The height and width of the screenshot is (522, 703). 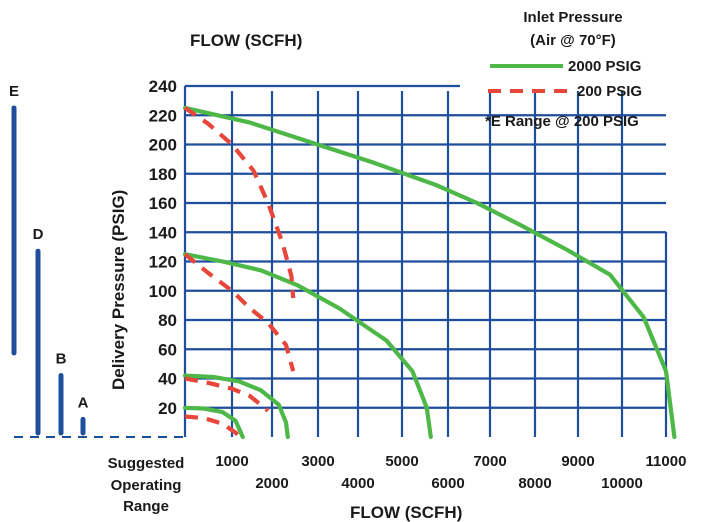 What do you see at coordinates (163, 291) in the screenshot?
I see `y-tick-label: 100` at bounding box center [163, 291].